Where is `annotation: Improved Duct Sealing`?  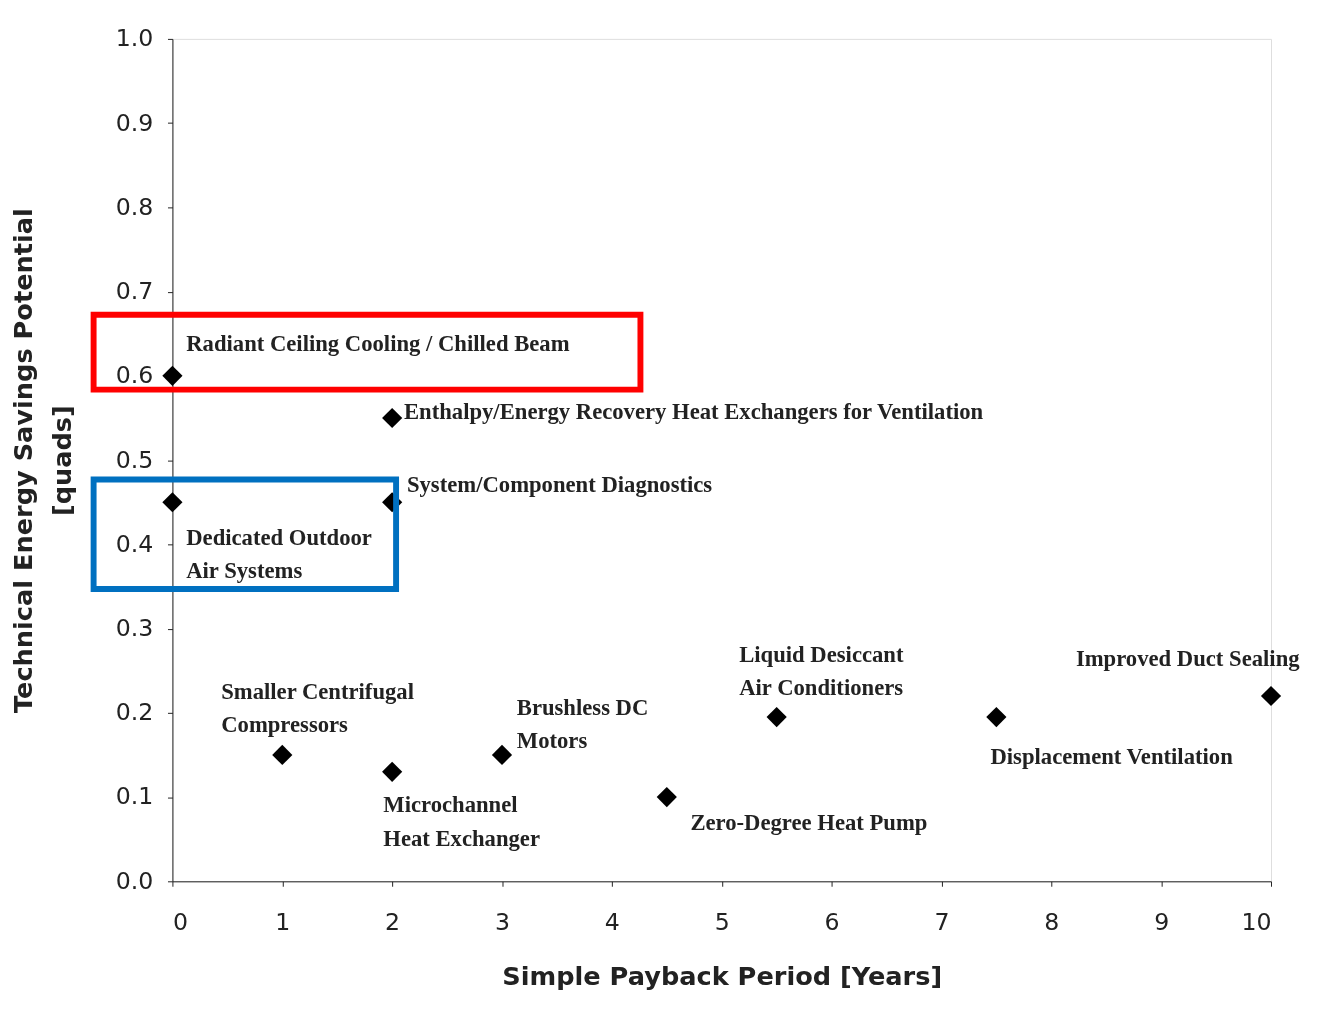 annotation: Improved Duct Sealing is located at coordinates (1188, 659).